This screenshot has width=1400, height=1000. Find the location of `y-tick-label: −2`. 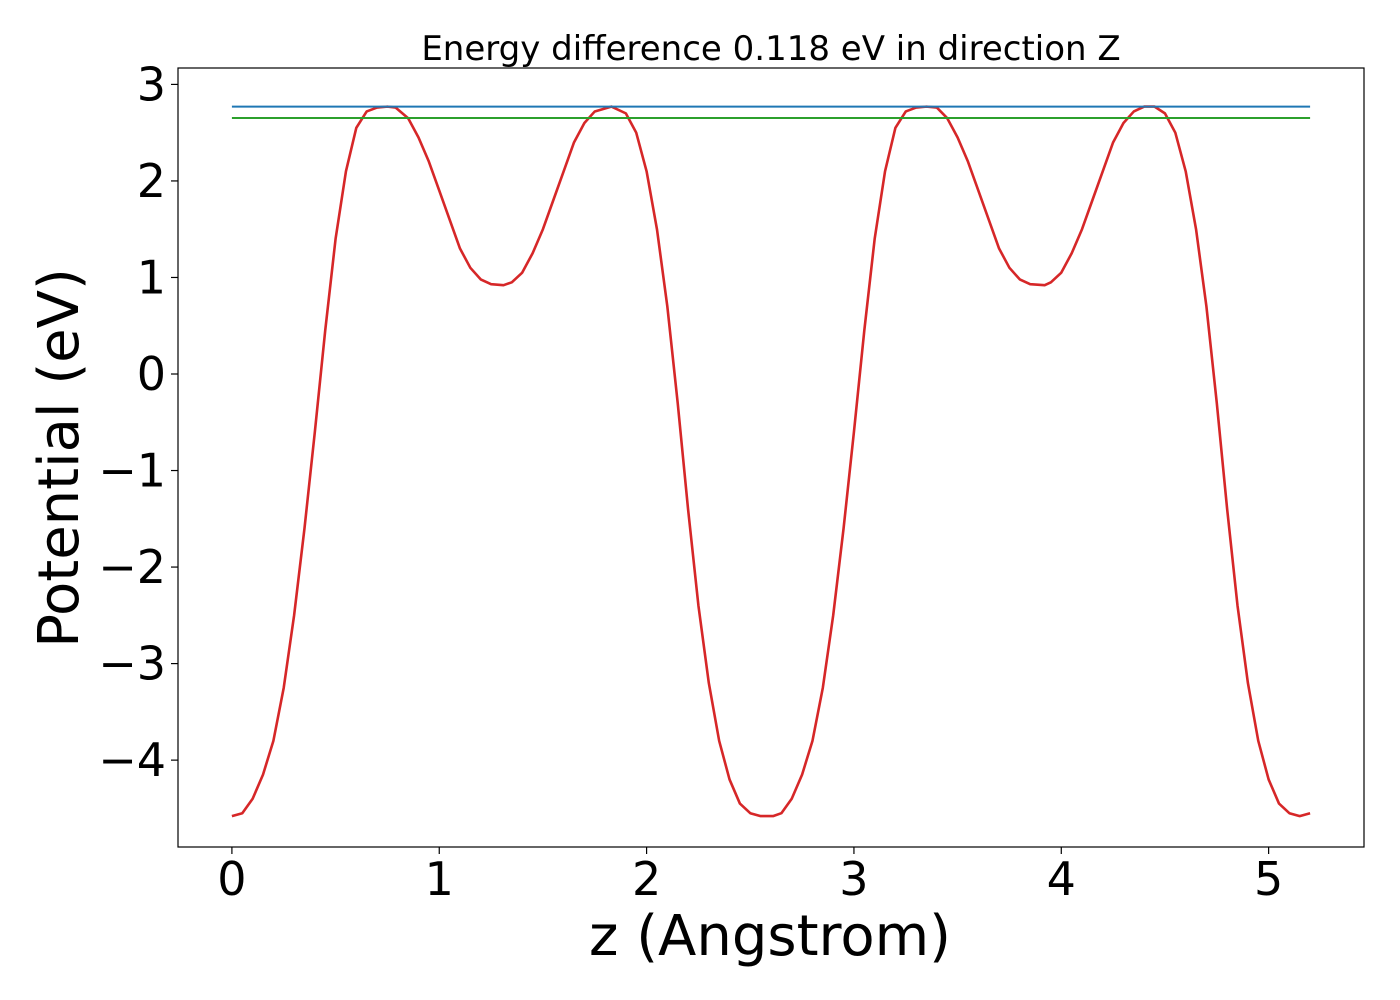

y-tick-label: −2 is located at coordinates (132, 567).